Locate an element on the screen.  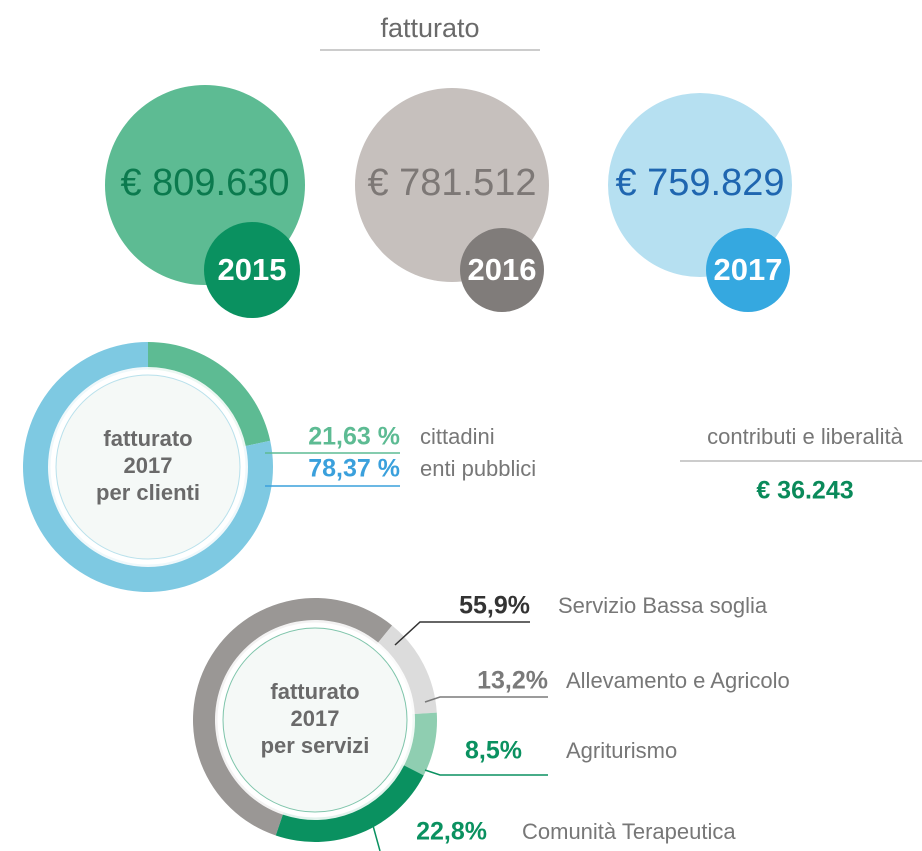
value-label: 55,9% is located at coordinates (494, 606).